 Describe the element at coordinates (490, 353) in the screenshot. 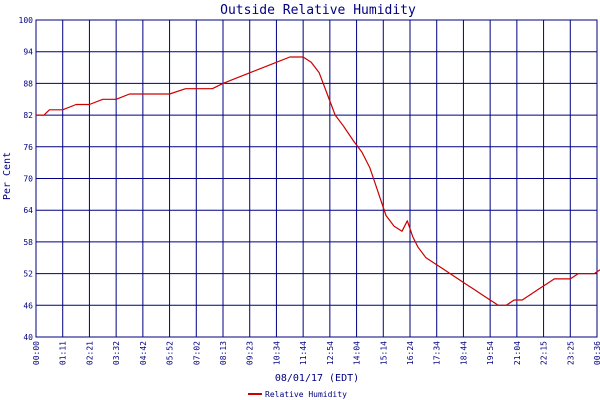

I see `x-tick-label: 19:54` at that location.